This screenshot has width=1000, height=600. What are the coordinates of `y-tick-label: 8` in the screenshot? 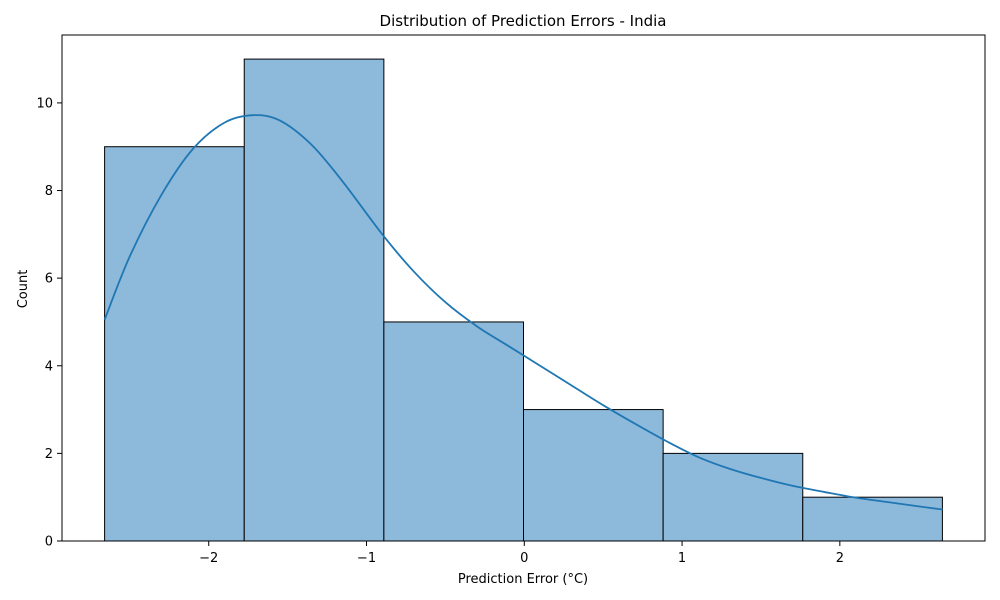 It's located at (49, 191).